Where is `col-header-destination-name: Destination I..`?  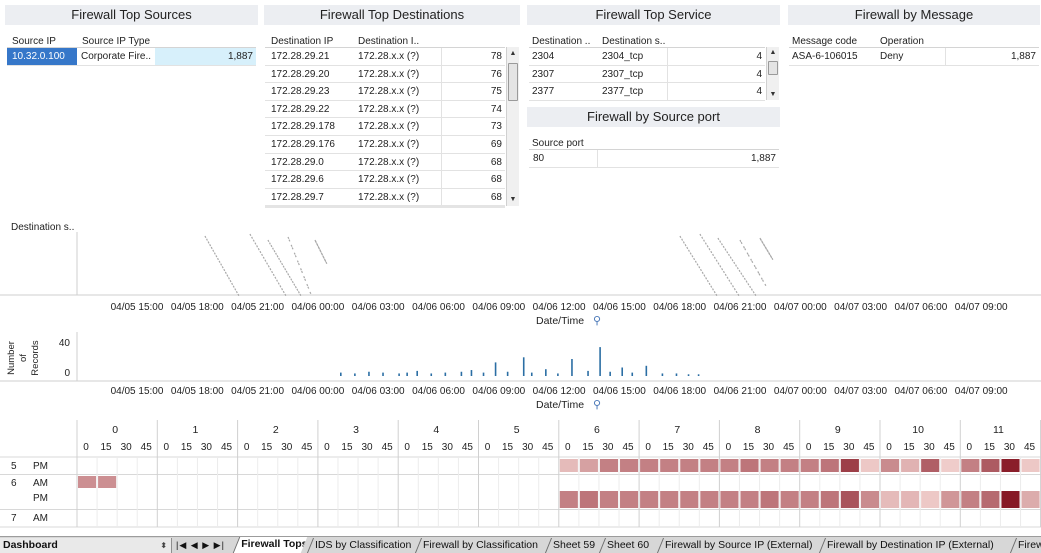
col-header-destination-name: Destination I.. is located at coordinates (389, 41).